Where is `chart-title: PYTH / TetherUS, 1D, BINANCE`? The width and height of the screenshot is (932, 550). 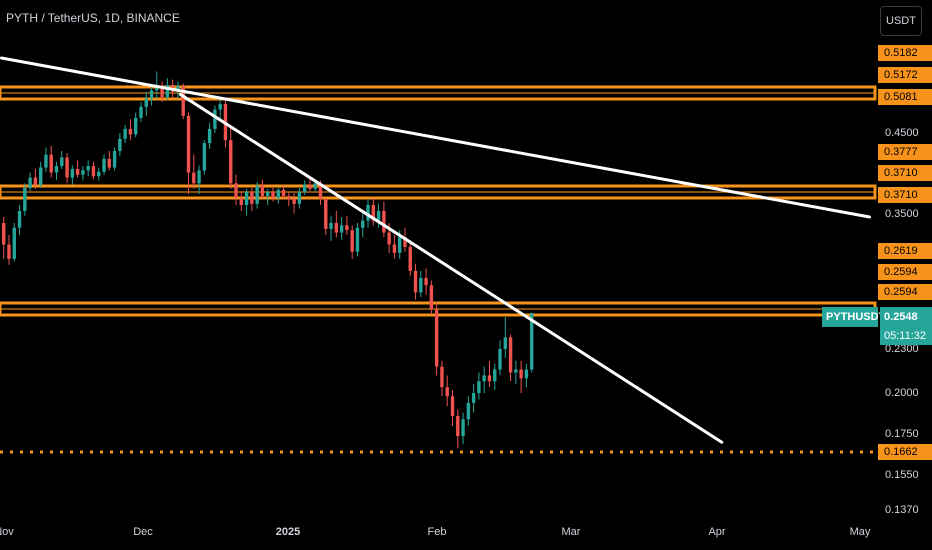
chart-title: PYTH / TetherUS, 1D, BINANCE is located at coordinates (93, 18).